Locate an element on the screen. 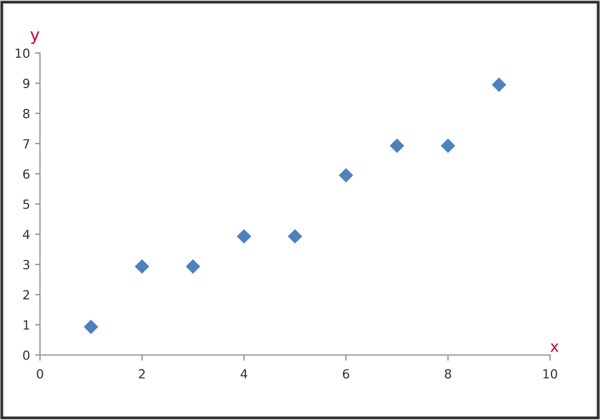  y-tick-label: 6 is located at coordinates (26, 174).